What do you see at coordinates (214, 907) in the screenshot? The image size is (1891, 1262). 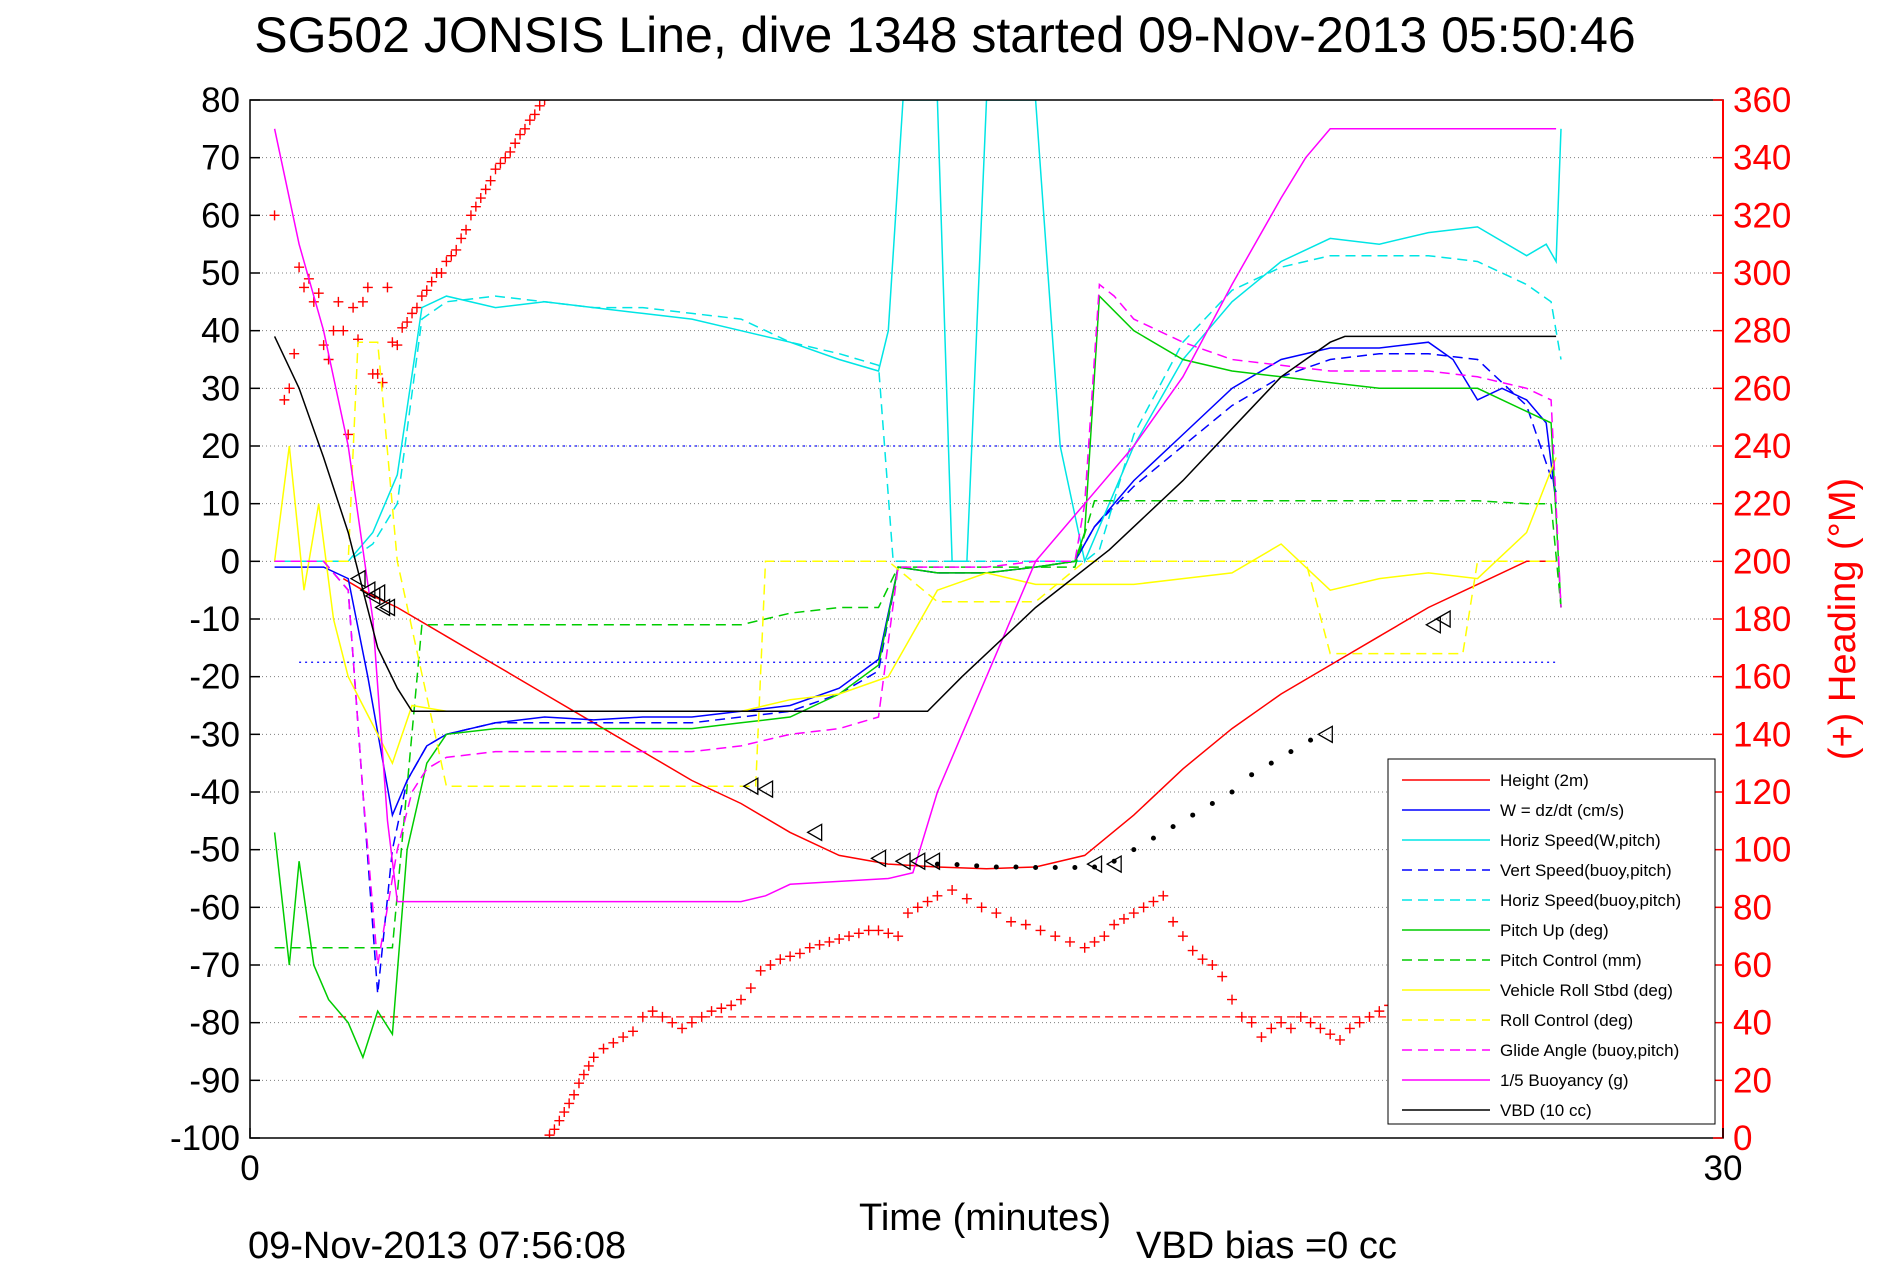 I see `left-tick-label: -60` at bounding box center [214, 907].